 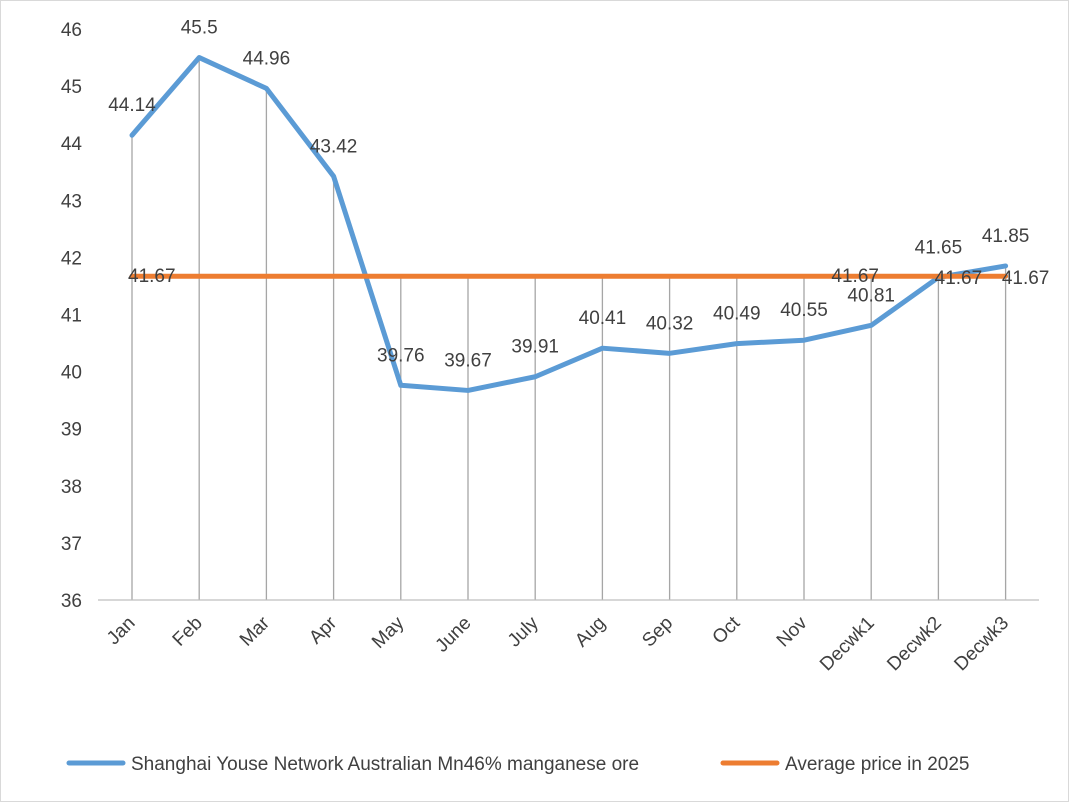 I want to click on x-tick-label: Jan, so click(x=121, y=631).